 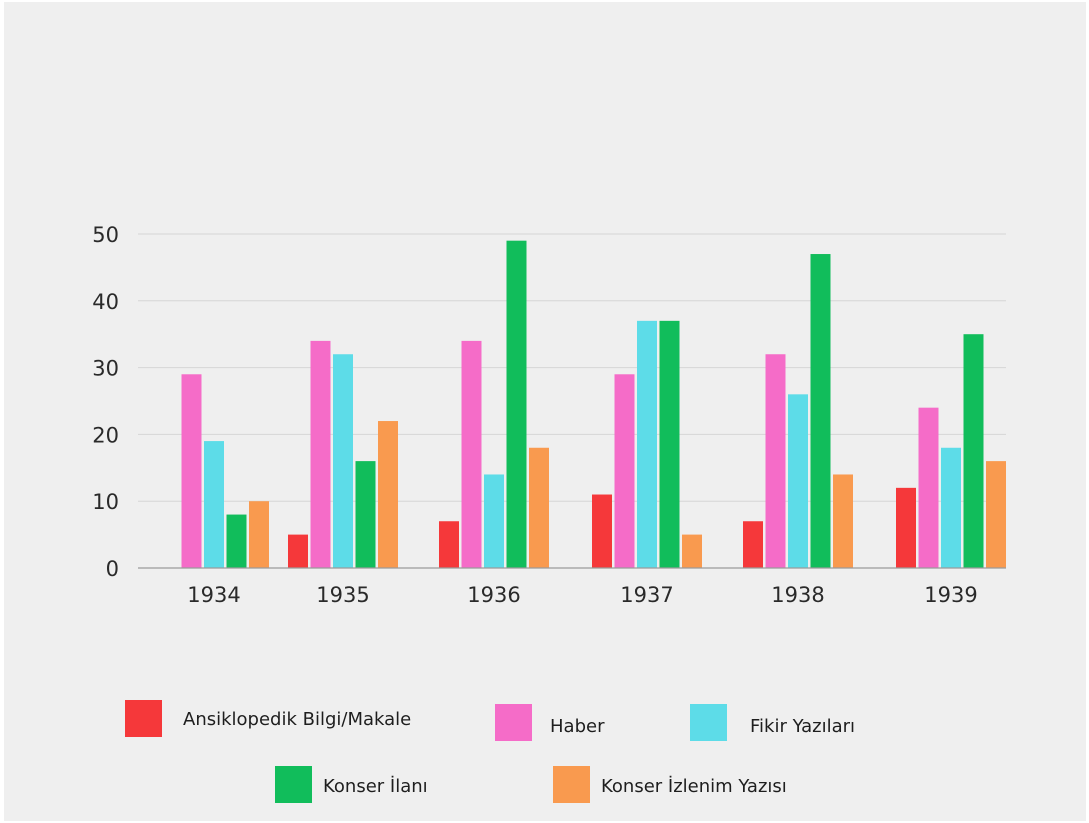 I want to click on y-tick-label: 20, so click(x=105, y=435).